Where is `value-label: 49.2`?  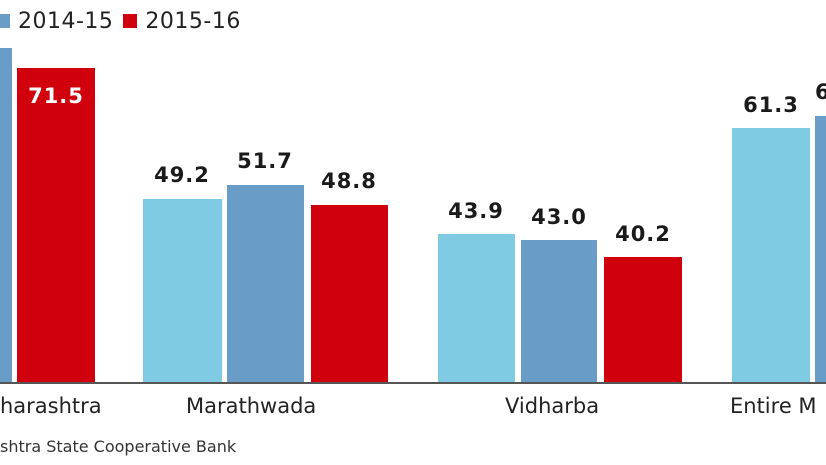
value-label: 49.2 is located at coordinates (182, 175).